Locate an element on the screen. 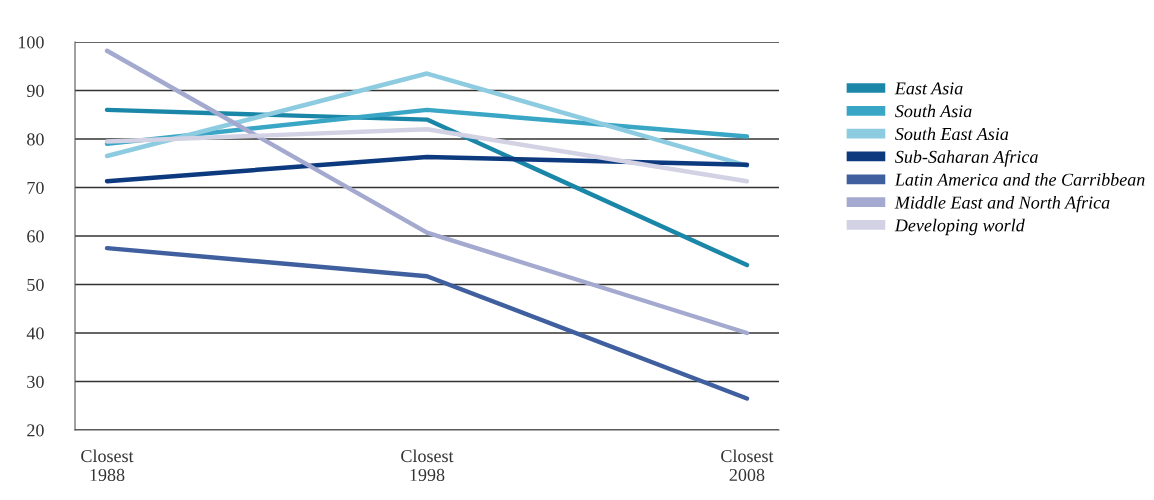 This screenshot has width=1154, height=500. x-tick-label: Closest 2008 is located at coordinates (747, 465).